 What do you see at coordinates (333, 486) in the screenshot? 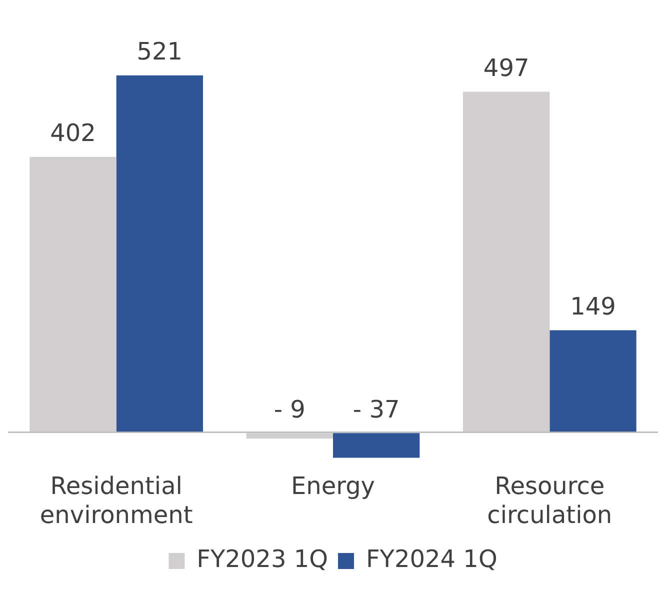
I see `x-tick-label: Energy` at bounding box center [333, 486].